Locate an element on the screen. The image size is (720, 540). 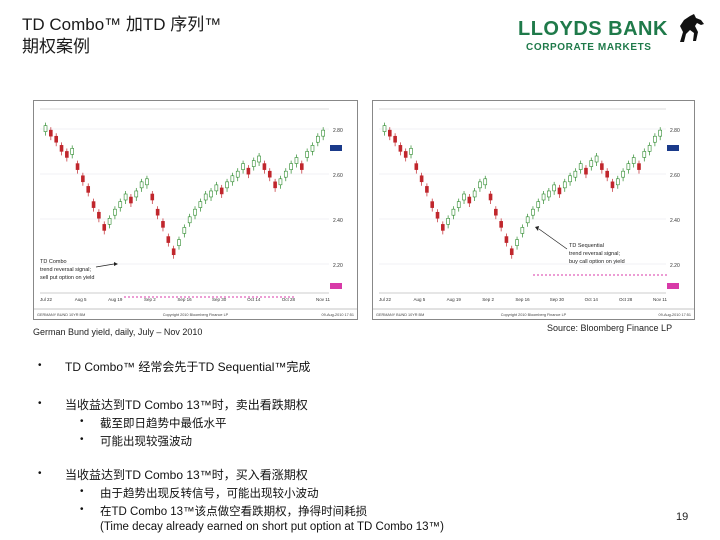
page-number: 19 is located at coordinates (682, 517).